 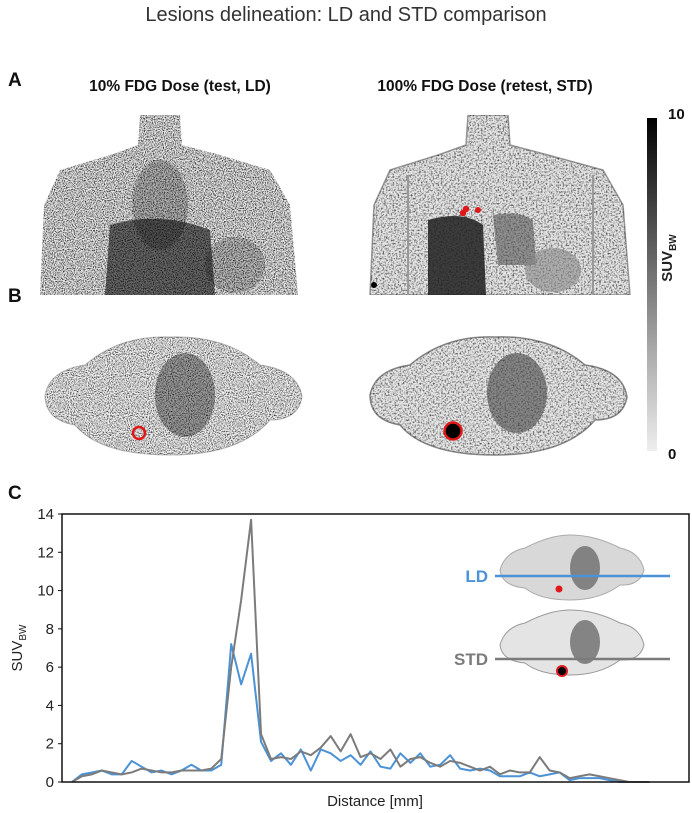 I want to click on y-tick-label: 14, so click(x=45, y=514).